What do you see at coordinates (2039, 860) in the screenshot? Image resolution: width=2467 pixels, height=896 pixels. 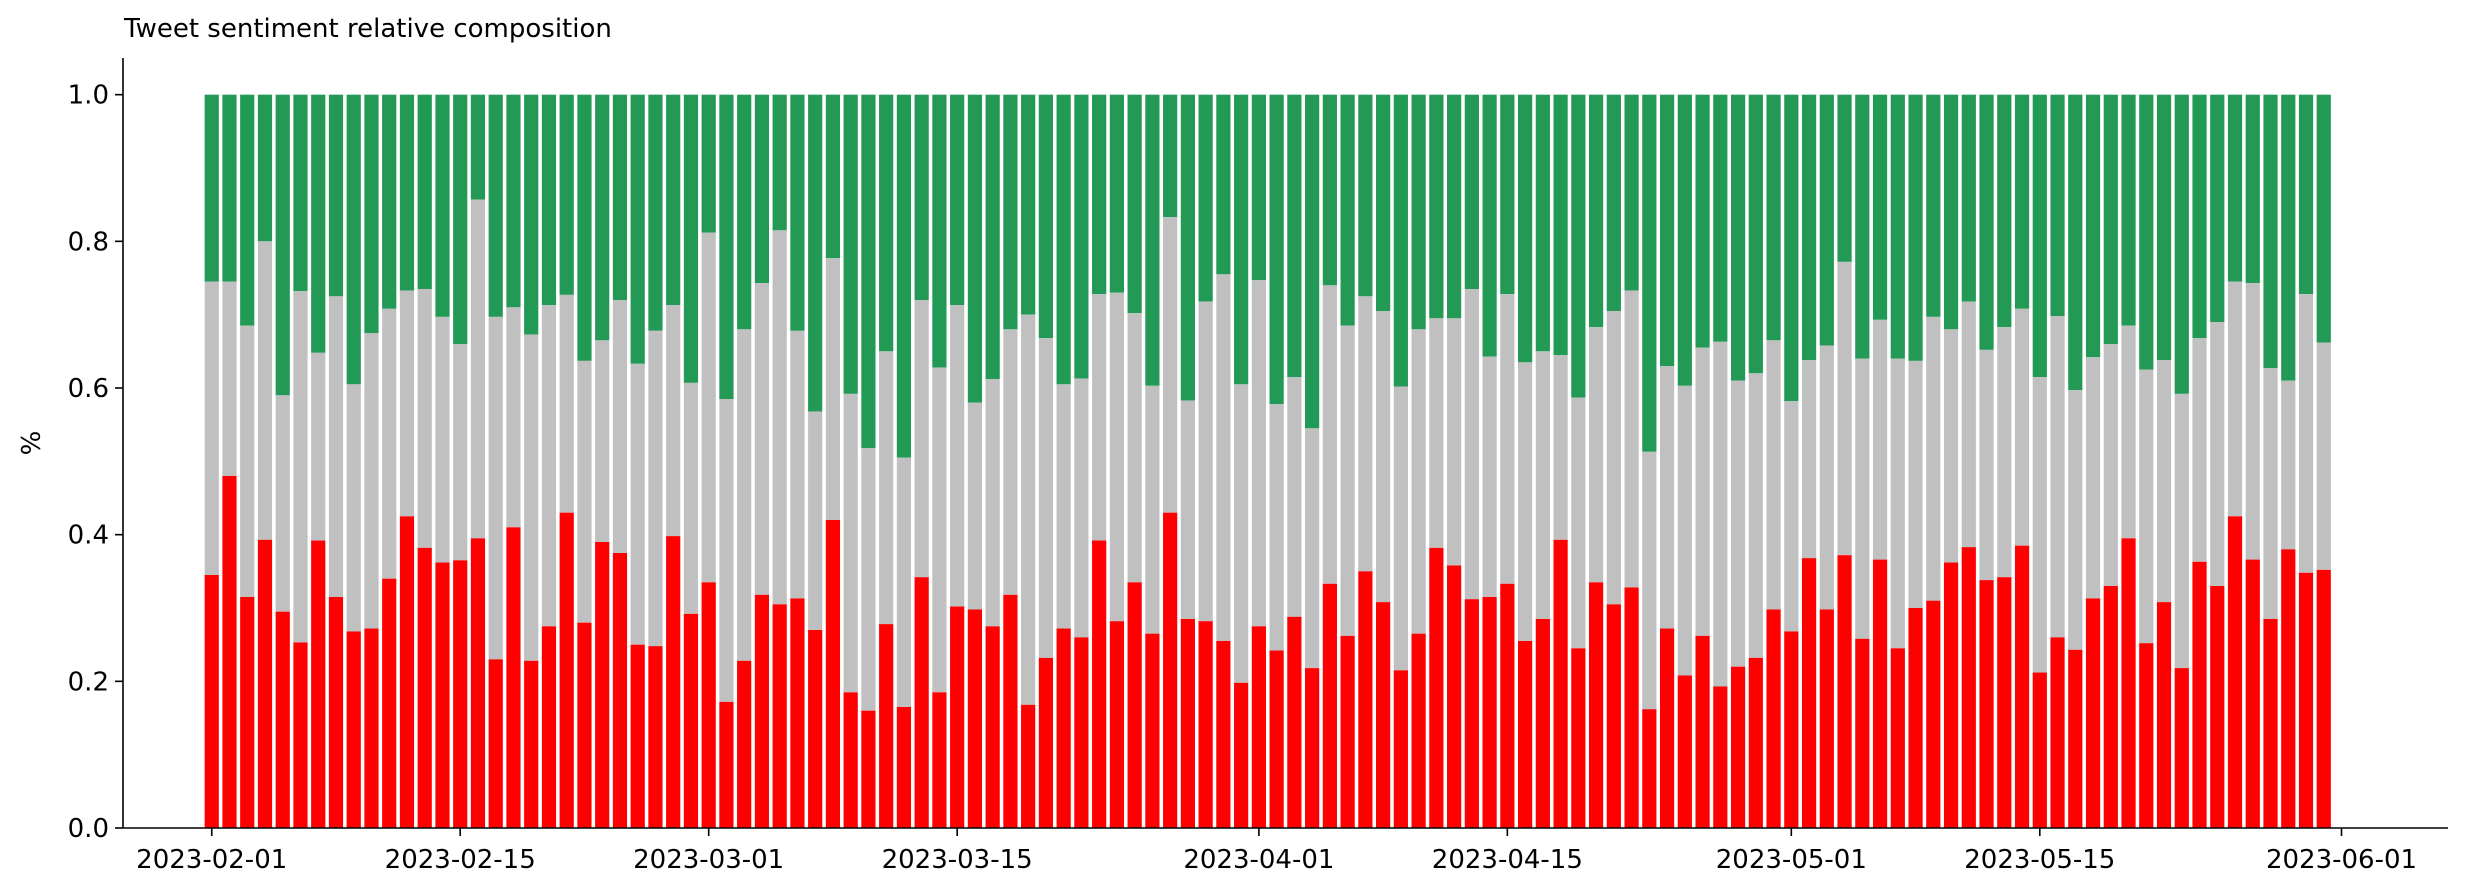 I see `x-tick-label: 2023-05-15` at bounding box center [2039, 860].